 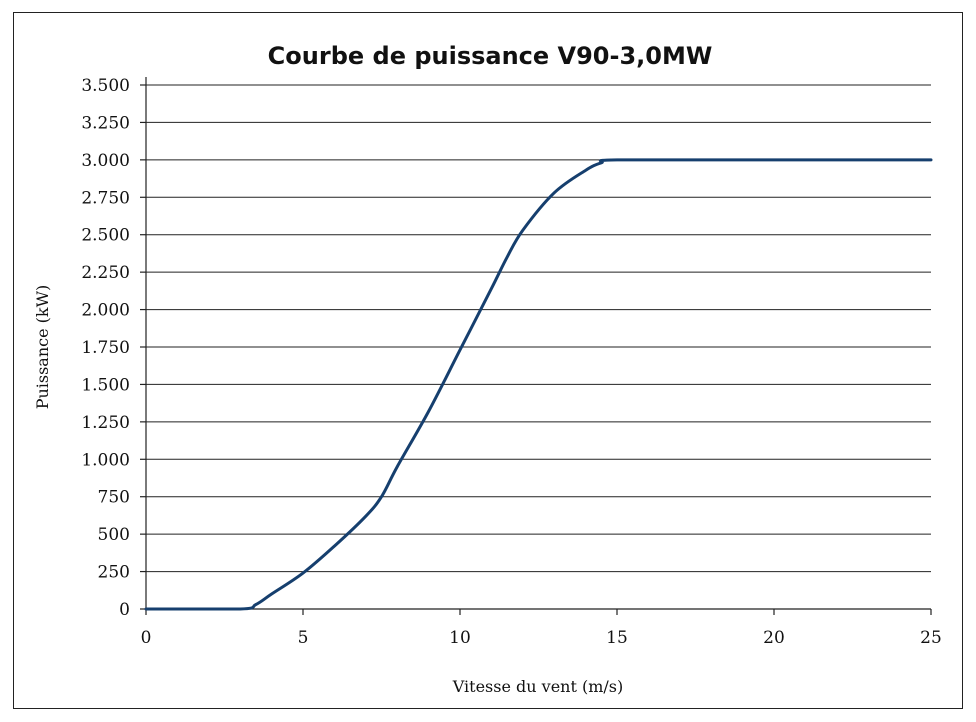 What do you see at coordinates (105, 460) in the screenshot?
I see `y-tick-label-4: 1.000` at bounding box center [105, 460].